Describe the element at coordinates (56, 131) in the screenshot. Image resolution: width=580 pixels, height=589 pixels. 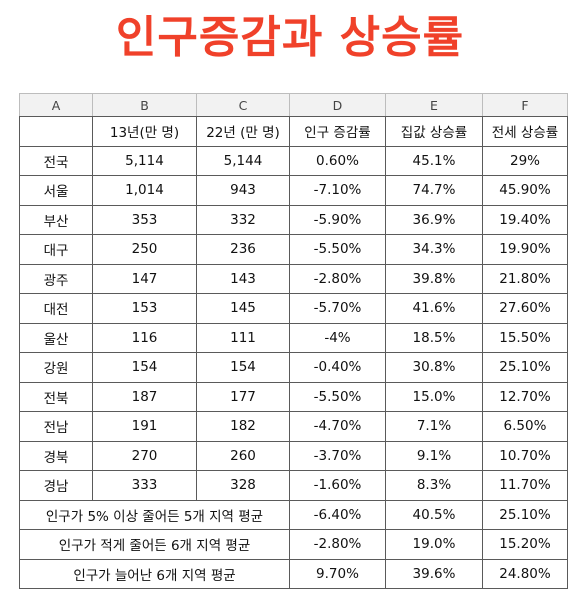
I see `header-cell` at that location.